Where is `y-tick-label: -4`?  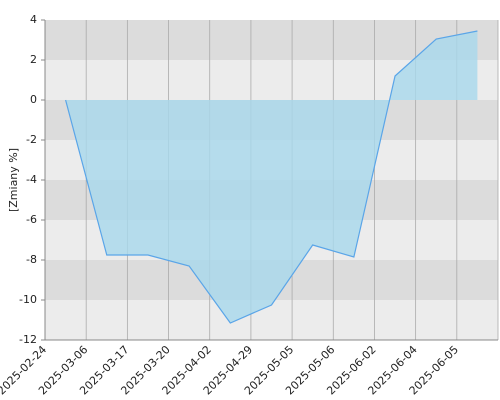 y-tick-label: -4 is located at coordinates (31, 179).